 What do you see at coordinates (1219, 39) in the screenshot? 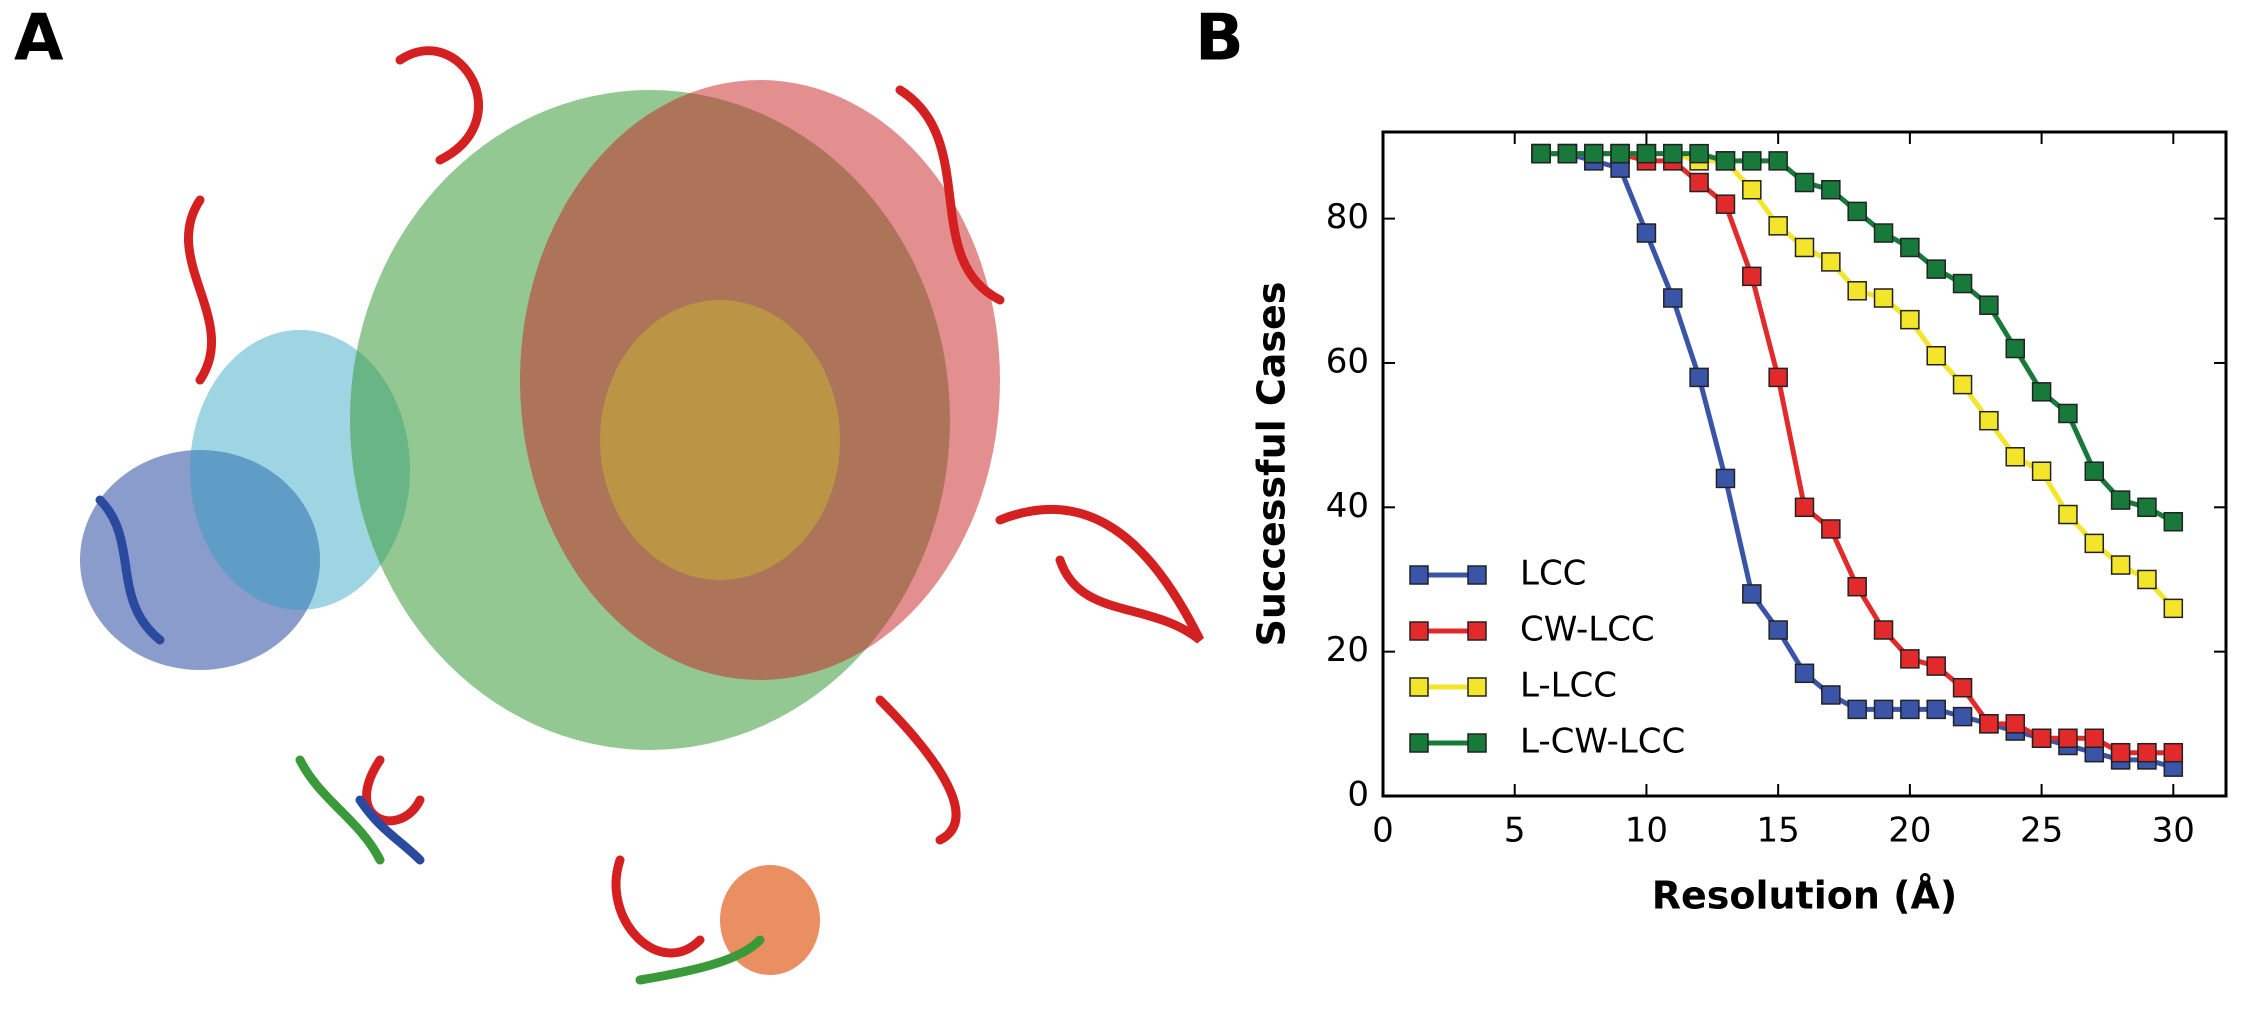
I see `panel-label: B` at bounding box center [1219, 39].